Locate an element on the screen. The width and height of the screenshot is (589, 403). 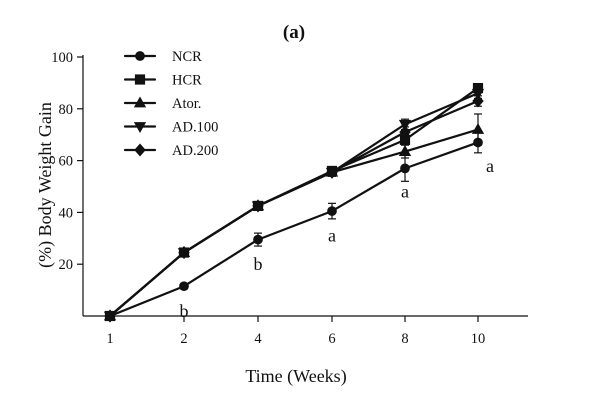
legend-item: HCR is located at coordinates (162, 81).